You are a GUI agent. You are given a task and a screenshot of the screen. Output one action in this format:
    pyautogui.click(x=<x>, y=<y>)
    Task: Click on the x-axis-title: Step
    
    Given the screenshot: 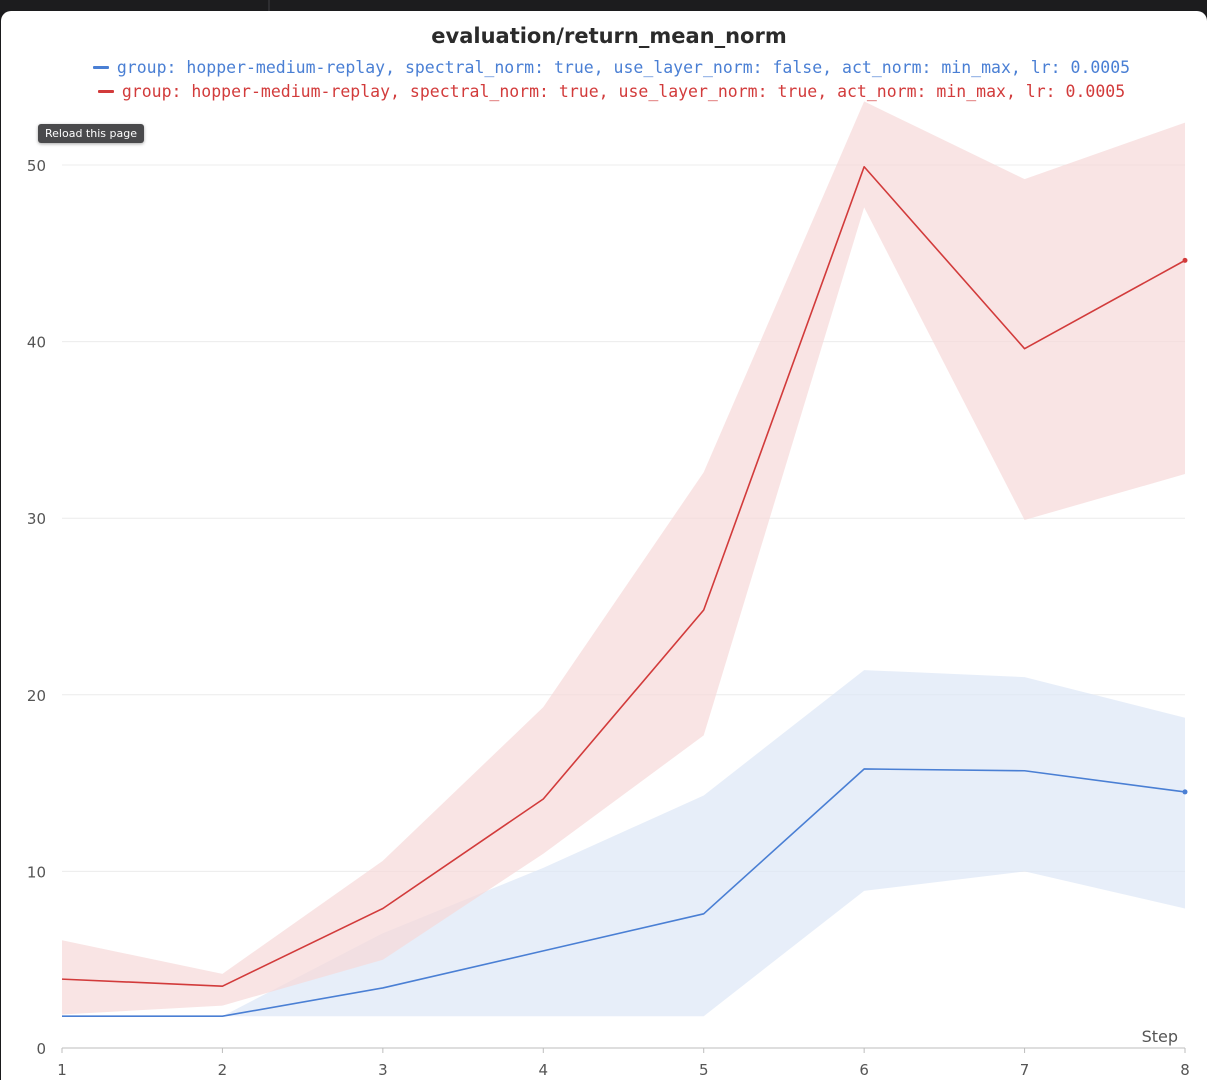 What is the action you would take?
    pyautogui.click(x=1160, y=1036)
    